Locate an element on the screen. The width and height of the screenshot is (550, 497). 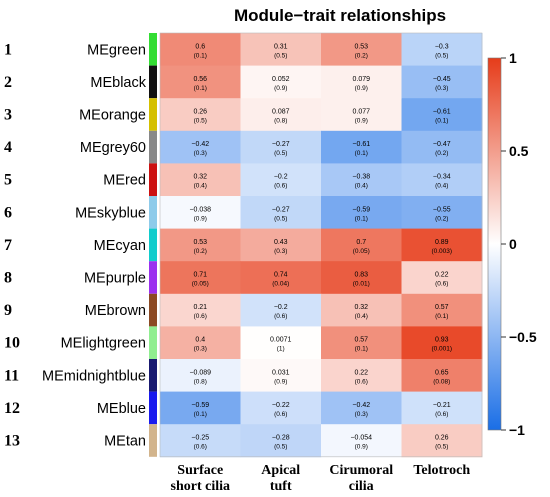
row-number: 9 is located at coordinates (8, 310).